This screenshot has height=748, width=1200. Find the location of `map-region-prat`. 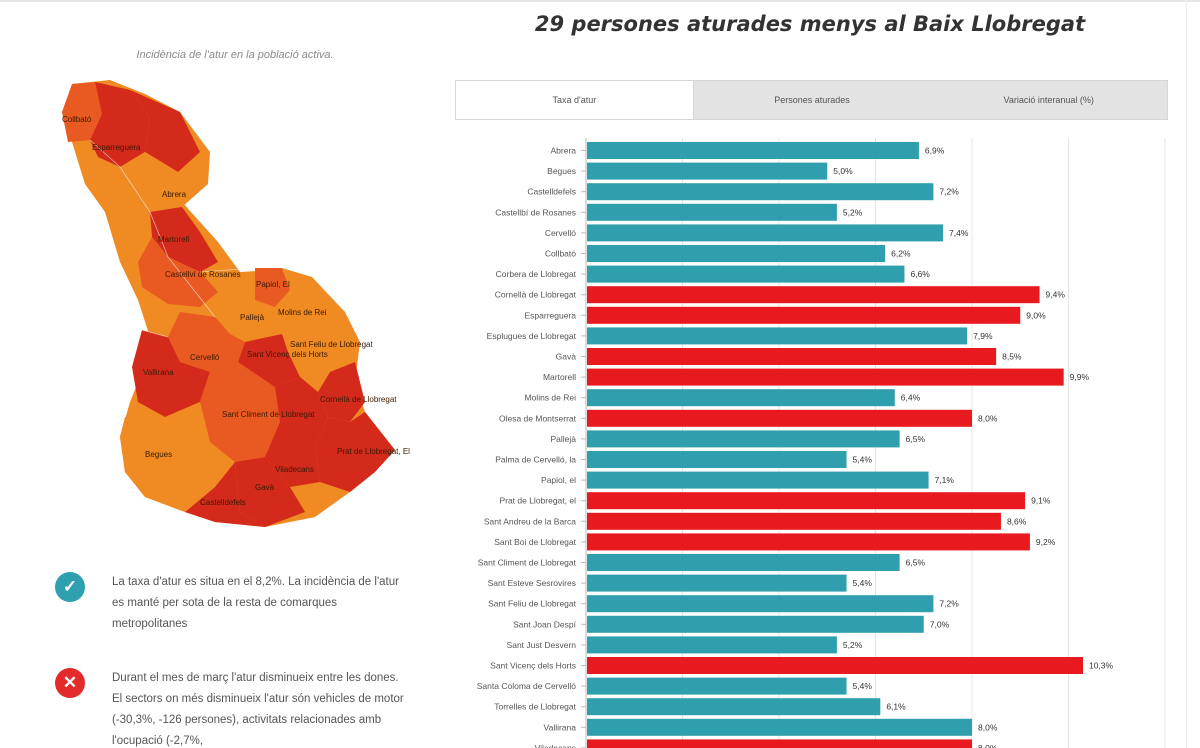

map-region-prat is located at coordinates (355, 452).